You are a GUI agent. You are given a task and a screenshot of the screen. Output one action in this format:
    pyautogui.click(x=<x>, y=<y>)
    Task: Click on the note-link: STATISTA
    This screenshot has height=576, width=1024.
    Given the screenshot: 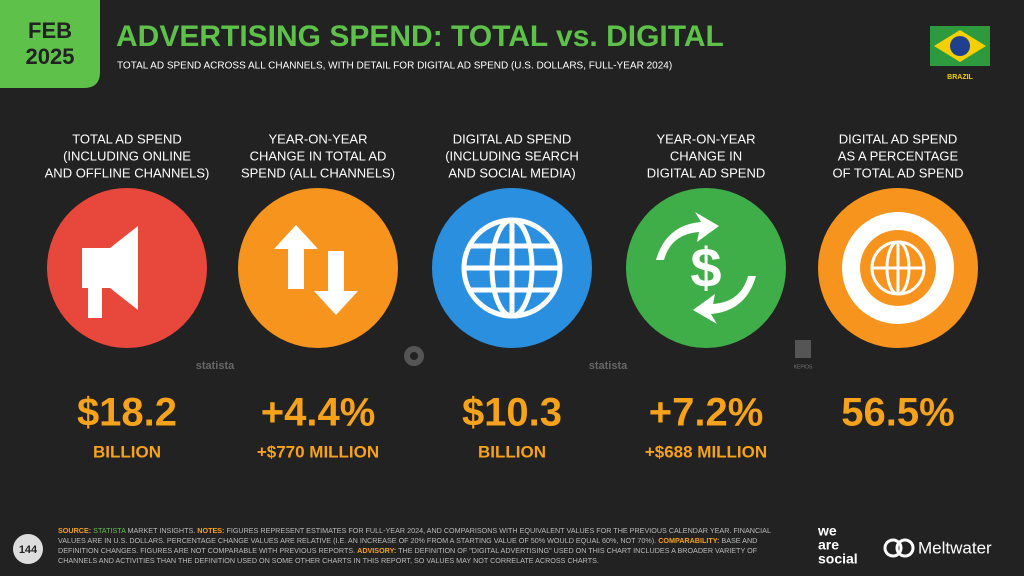 What is the action you would take?
    pyautogui.click(x=109, y=530)
    